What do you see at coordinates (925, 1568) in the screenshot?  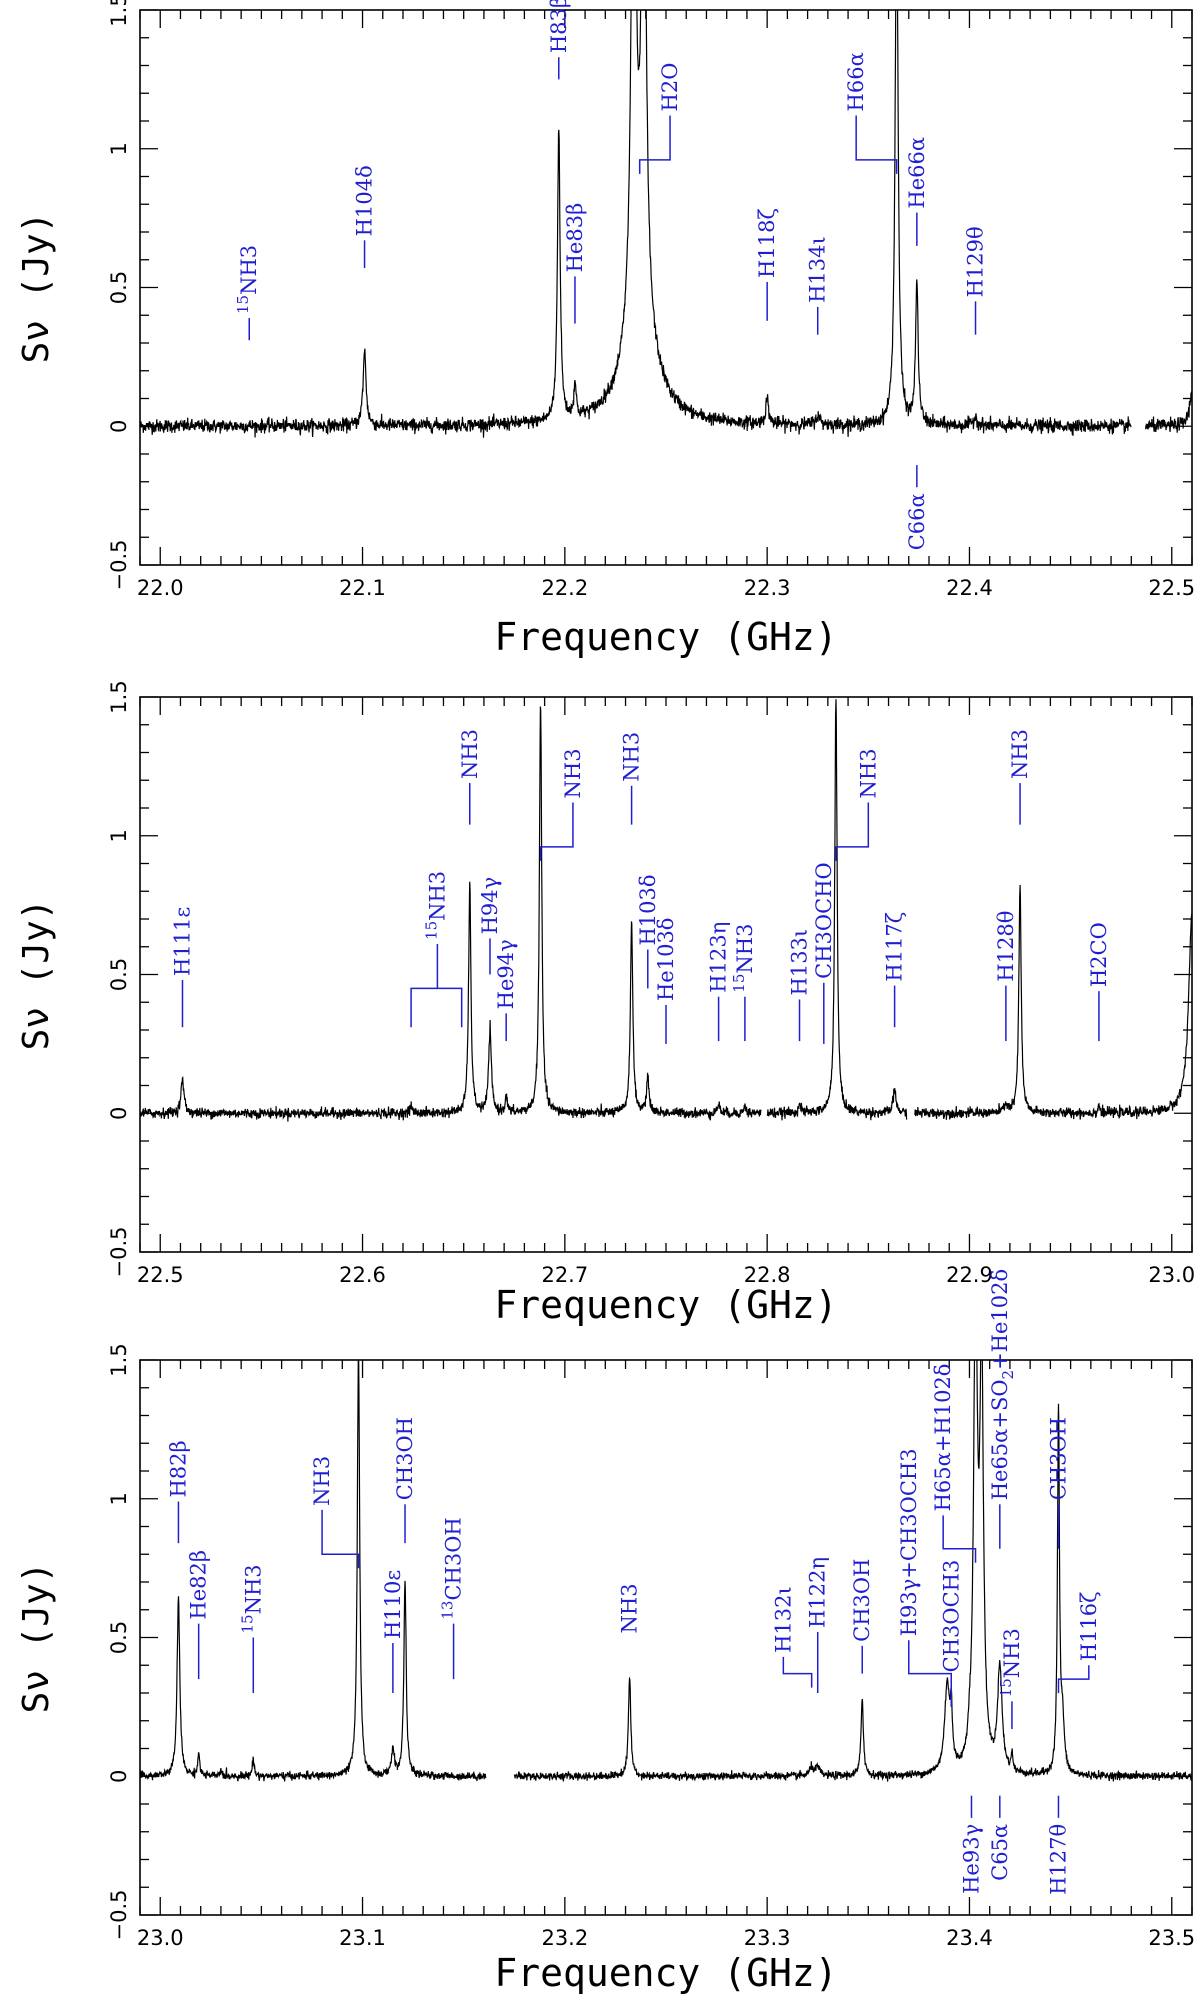 I see `line-label: H93γ+CH3OCH3` at bounding box center [925, 1568].